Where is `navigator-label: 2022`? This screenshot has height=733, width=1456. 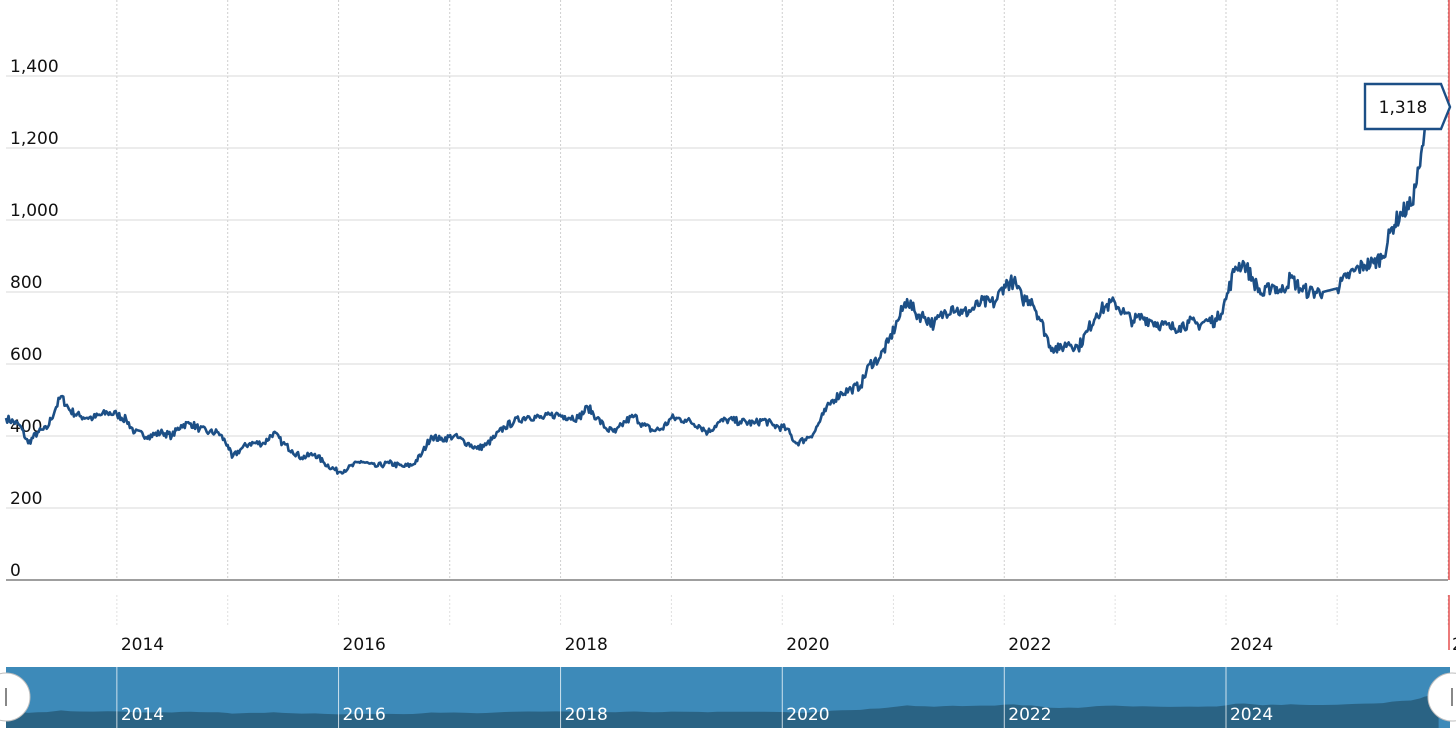 navigator-label: 2022 is located at coordinates (1029, 715).